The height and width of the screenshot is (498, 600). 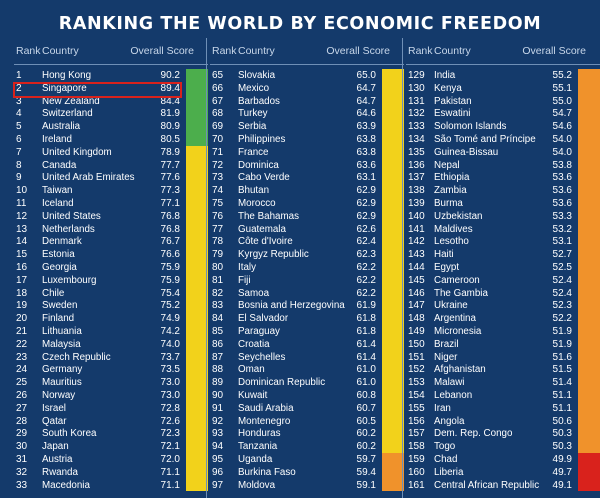 What do you see at coordinates (562, 88) in the screenshot?
I see `overall-score: 55.1` at bounding box center [562, 88].